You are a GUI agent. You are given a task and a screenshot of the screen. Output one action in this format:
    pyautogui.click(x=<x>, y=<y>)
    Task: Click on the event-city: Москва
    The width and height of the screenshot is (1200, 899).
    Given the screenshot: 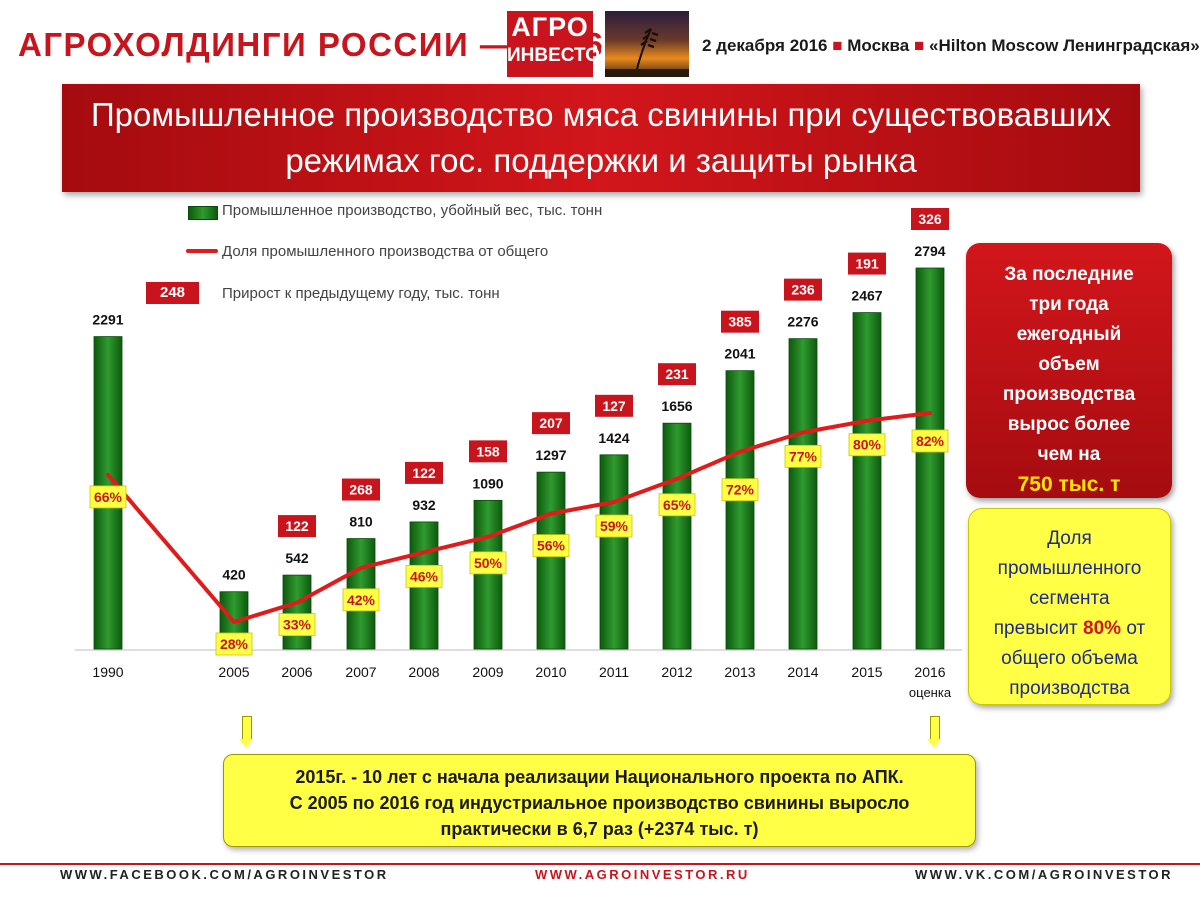 What is the action you would take?
    pyautogui.click(x=878, y=45)
    